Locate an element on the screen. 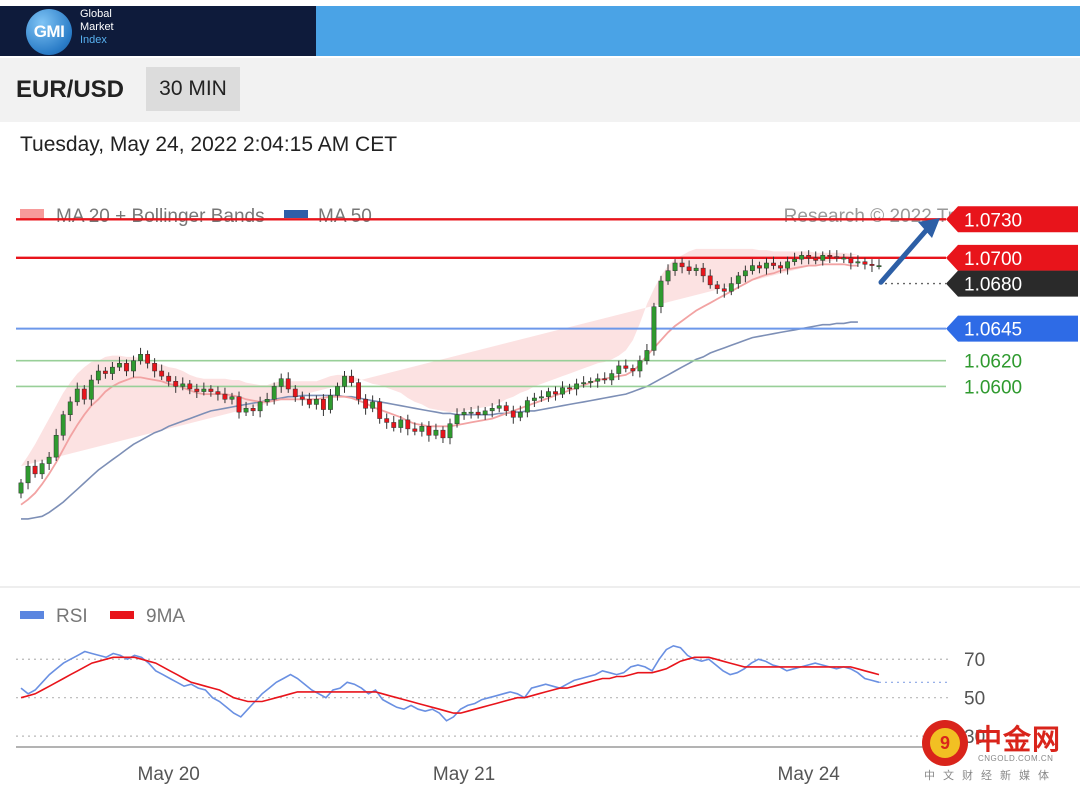 The height and width of the screenshot is (791, 1080). legend-swatch-ma50 is located at coordinates (296, 214).